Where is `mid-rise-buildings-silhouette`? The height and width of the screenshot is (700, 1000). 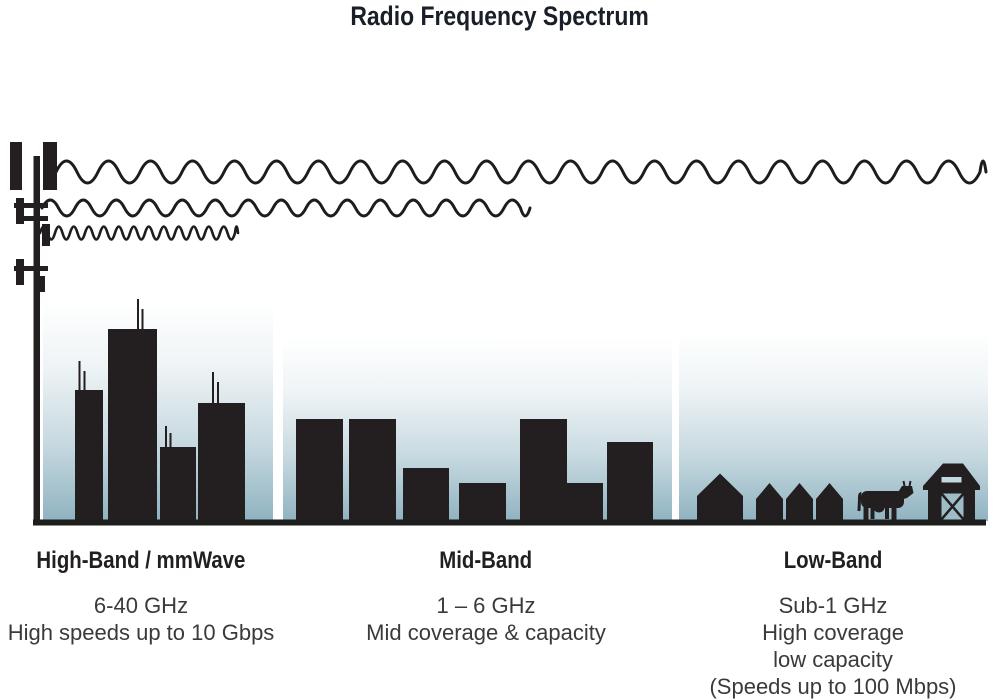 mid-rise-buildings-silhouette is located at coordinates (474, 471).